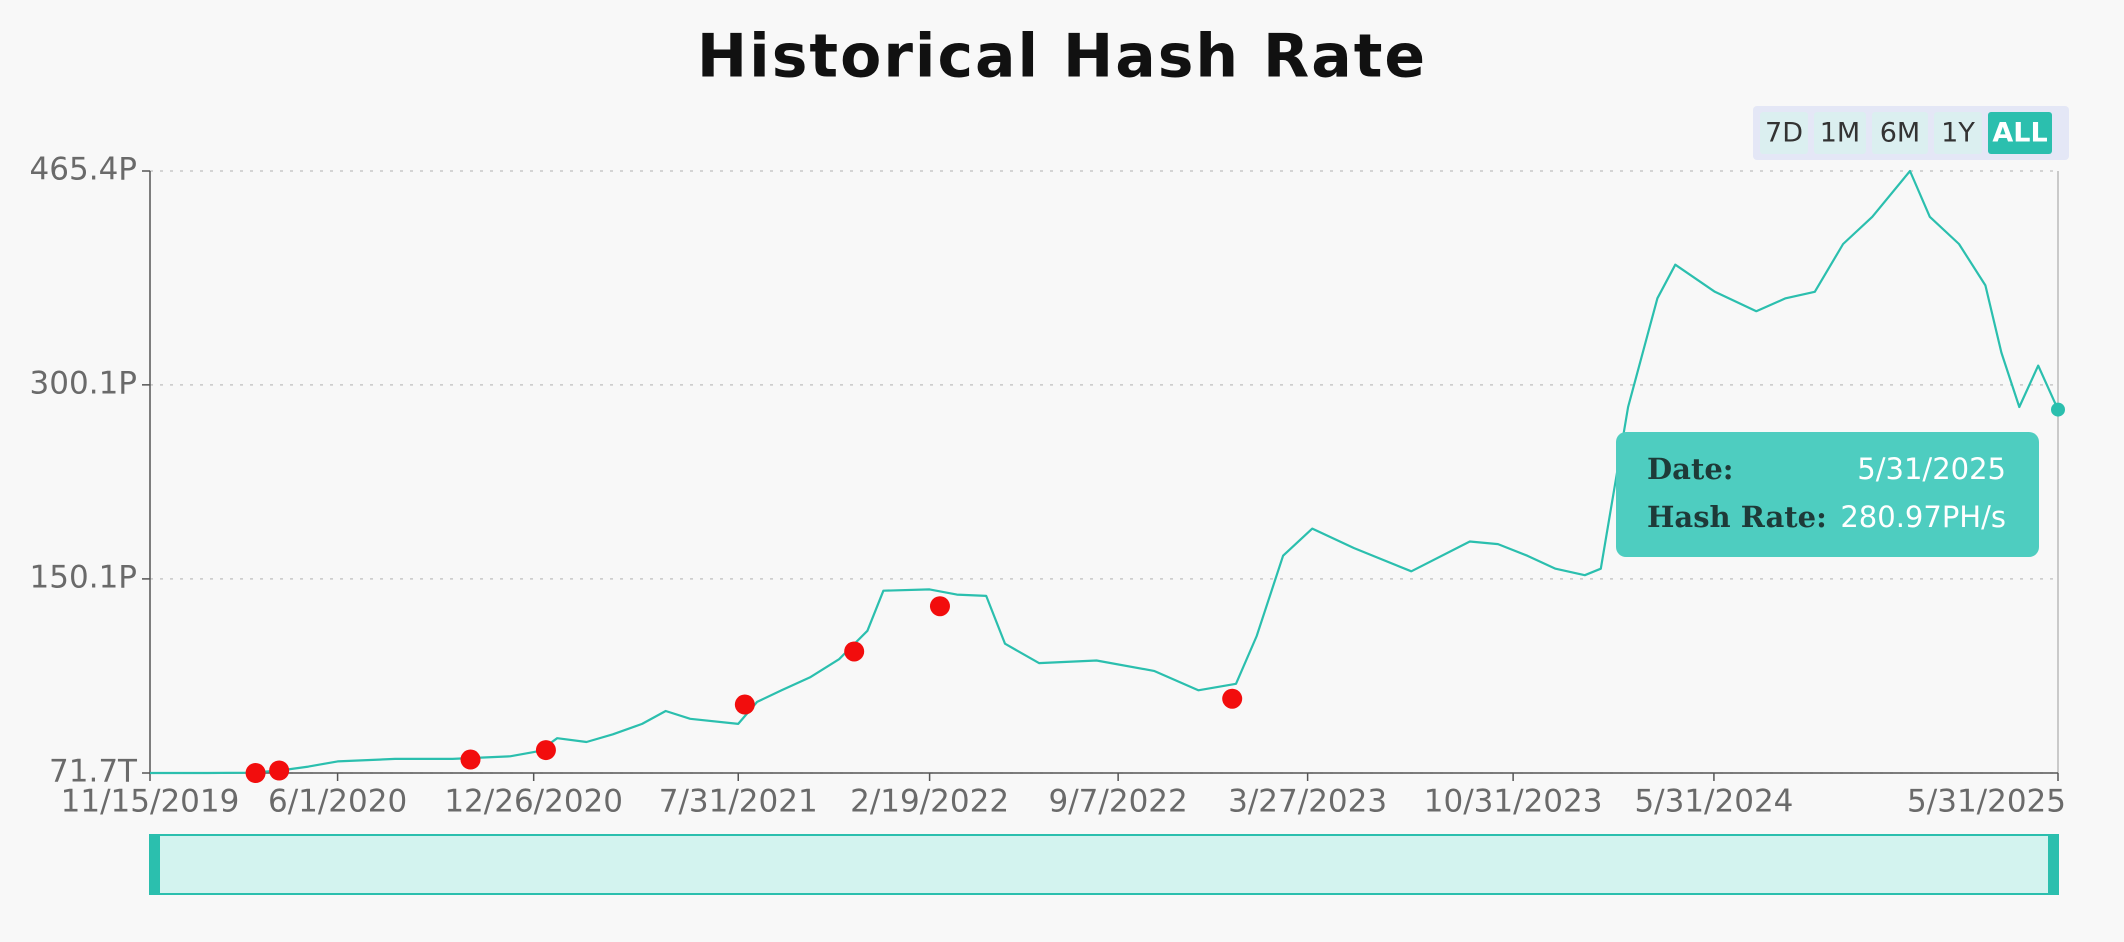  What do you see at coordinates (1513, 802) in the screenshot?
I see `x-tick-label: 10/31/2023` at bounding box center [1513, 802].